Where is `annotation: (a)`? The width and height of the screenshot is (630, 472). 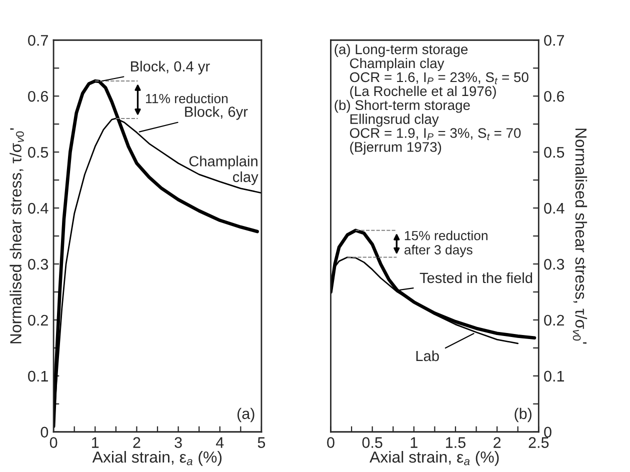 annotation: (a) is located at coordinates (245, 415).